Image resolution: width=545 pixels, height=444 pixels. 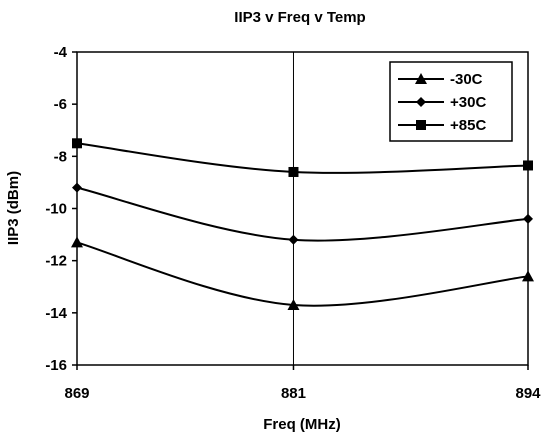 I want to click on y-tick-label: -6, so click(x=60, y=104).